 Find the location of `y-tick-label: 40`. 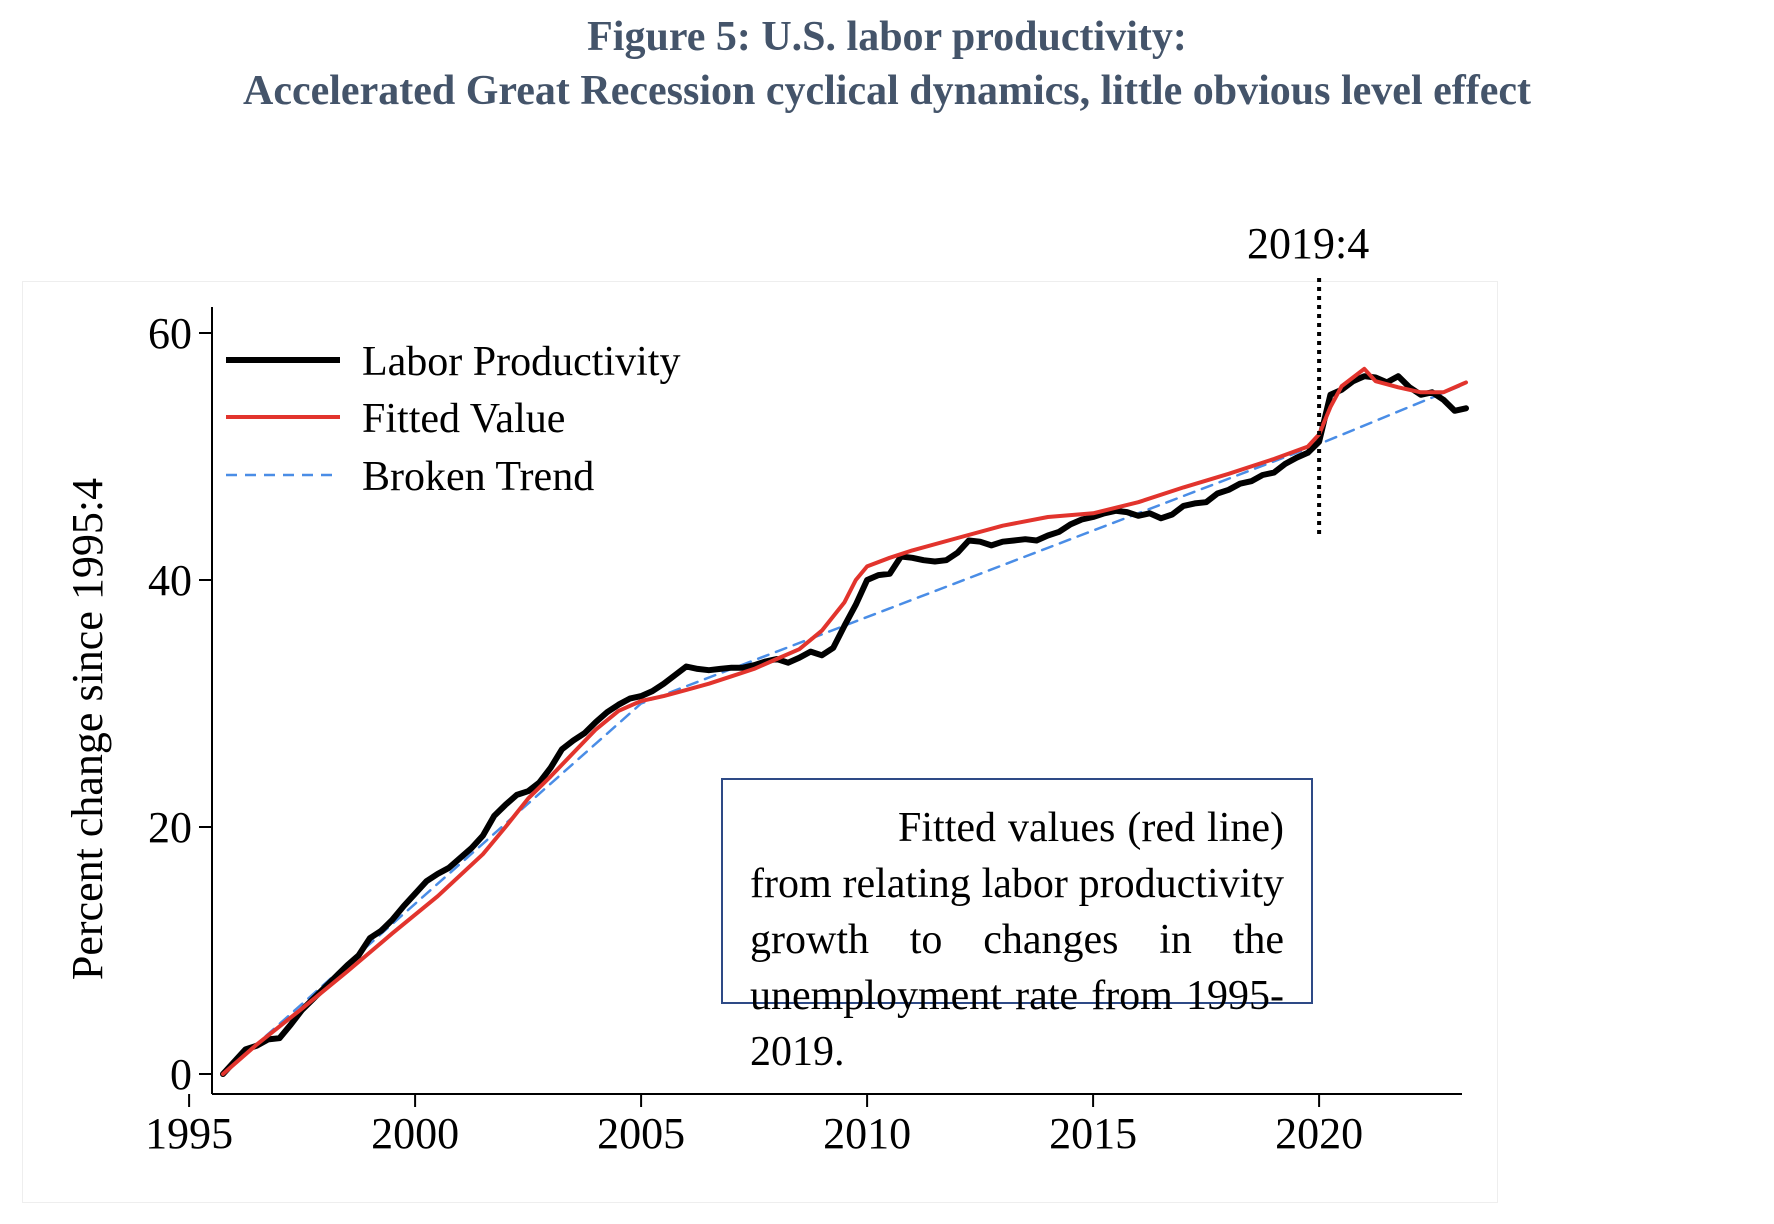

y-tick-label: 40 is located at coordinates (170, 580).